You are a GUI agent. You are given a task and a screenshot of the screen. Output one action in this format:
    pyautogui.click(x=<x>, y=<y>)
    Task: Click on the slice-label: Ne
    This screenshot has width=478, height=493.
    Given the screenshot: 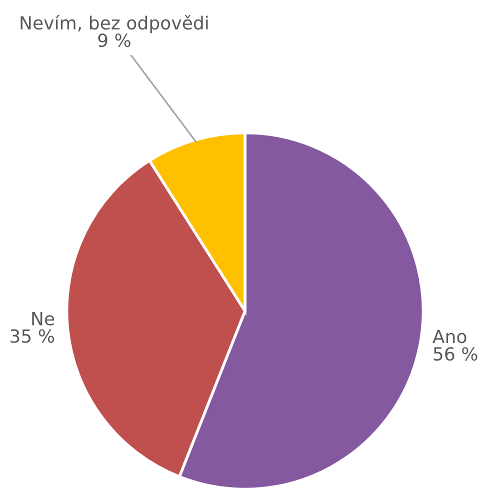 What is the action you would take?
    pyautogui.click(x=43, y=319)
    